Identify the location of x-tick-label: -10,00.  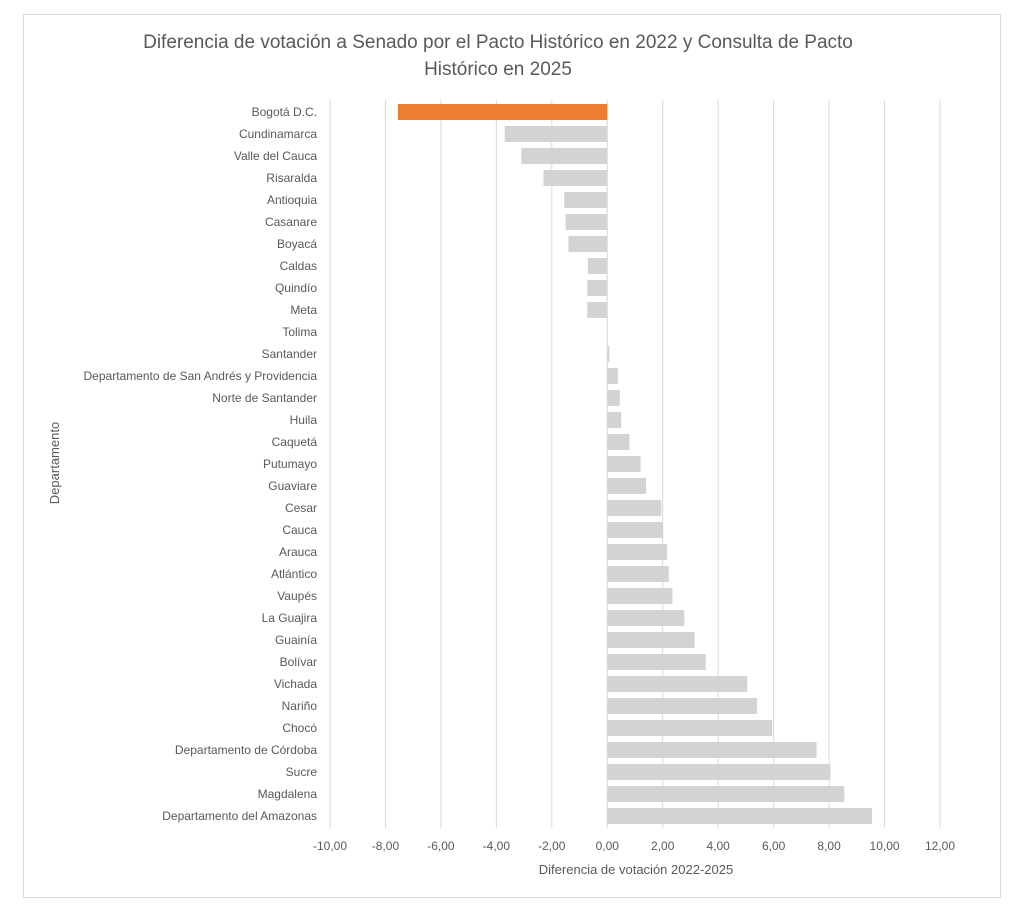
(330, 846).